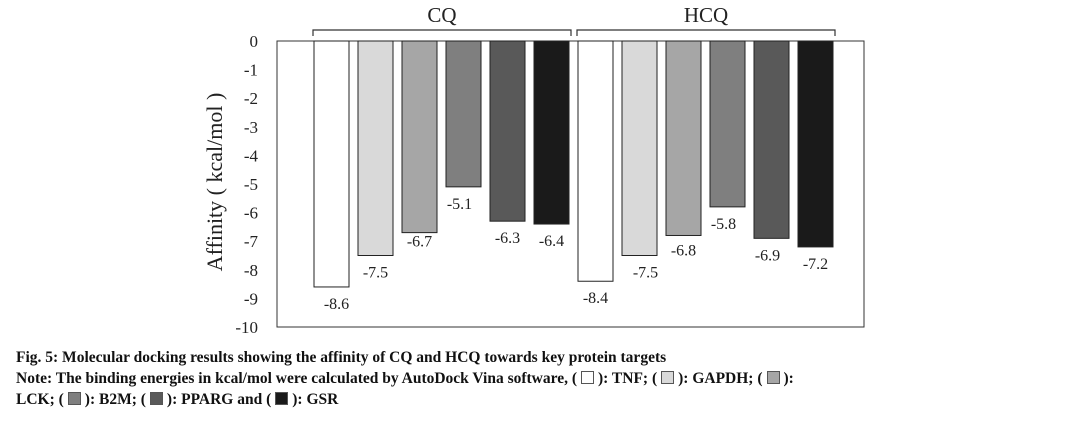 This screenshot has height=421, width=1080. Describe the element at coordinates (251, 213) in the screenshot. I see `y-tick-label: -6` at that location.